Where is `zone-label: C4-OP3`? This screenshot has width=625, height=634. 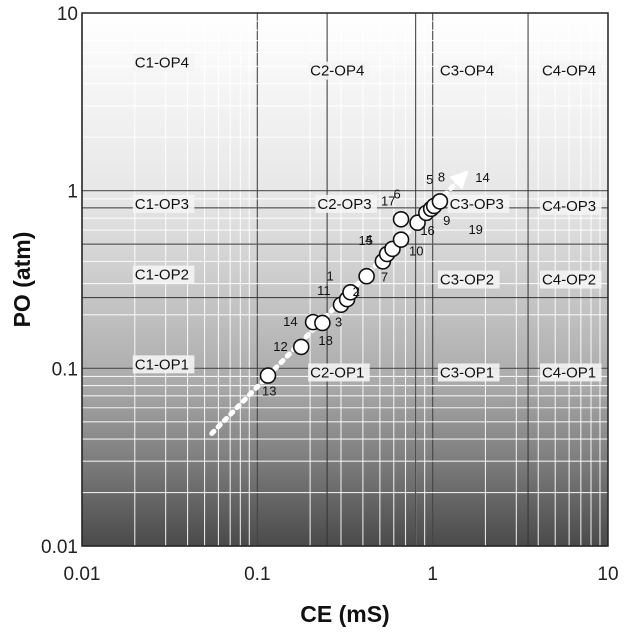
zone-label: C4-OP3 is located at coordinates (569, 206).